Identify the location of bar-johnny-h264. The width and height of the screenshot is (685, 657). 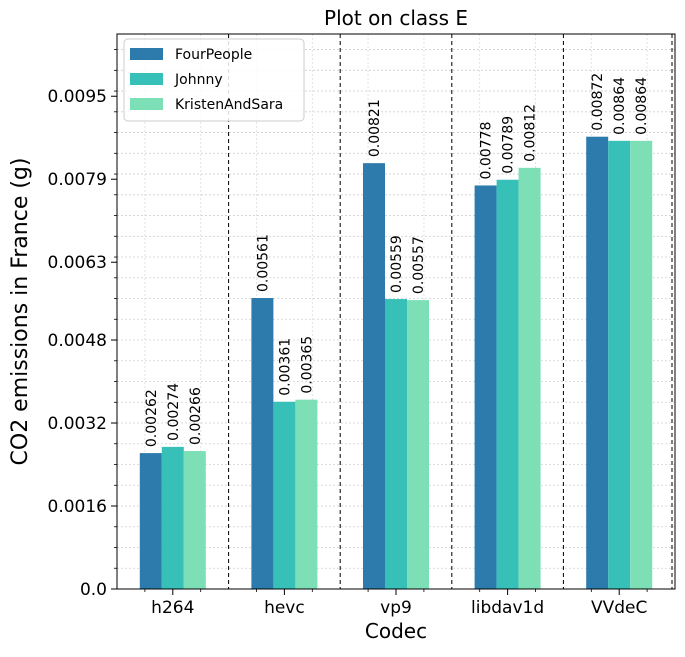
(172, 517).